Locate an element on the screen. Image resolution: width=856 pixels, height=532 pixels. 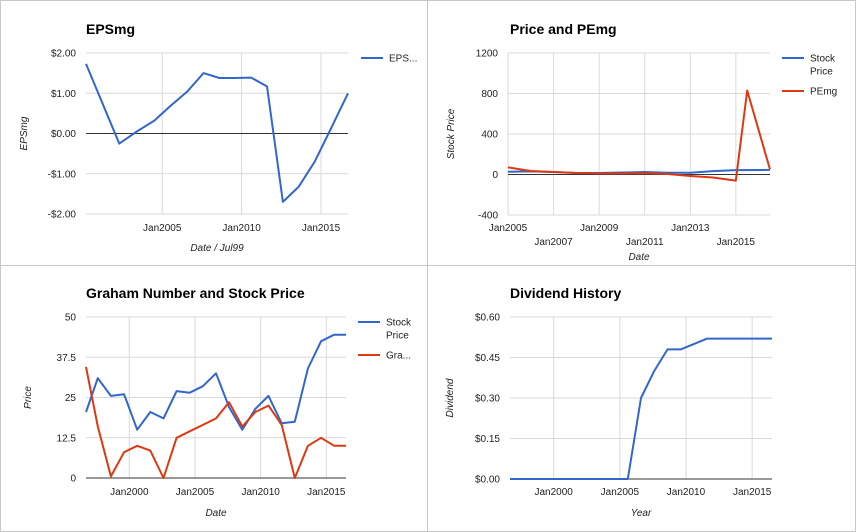
x-axis-label: Date / Jul99 is located at coordinates (217, 248).